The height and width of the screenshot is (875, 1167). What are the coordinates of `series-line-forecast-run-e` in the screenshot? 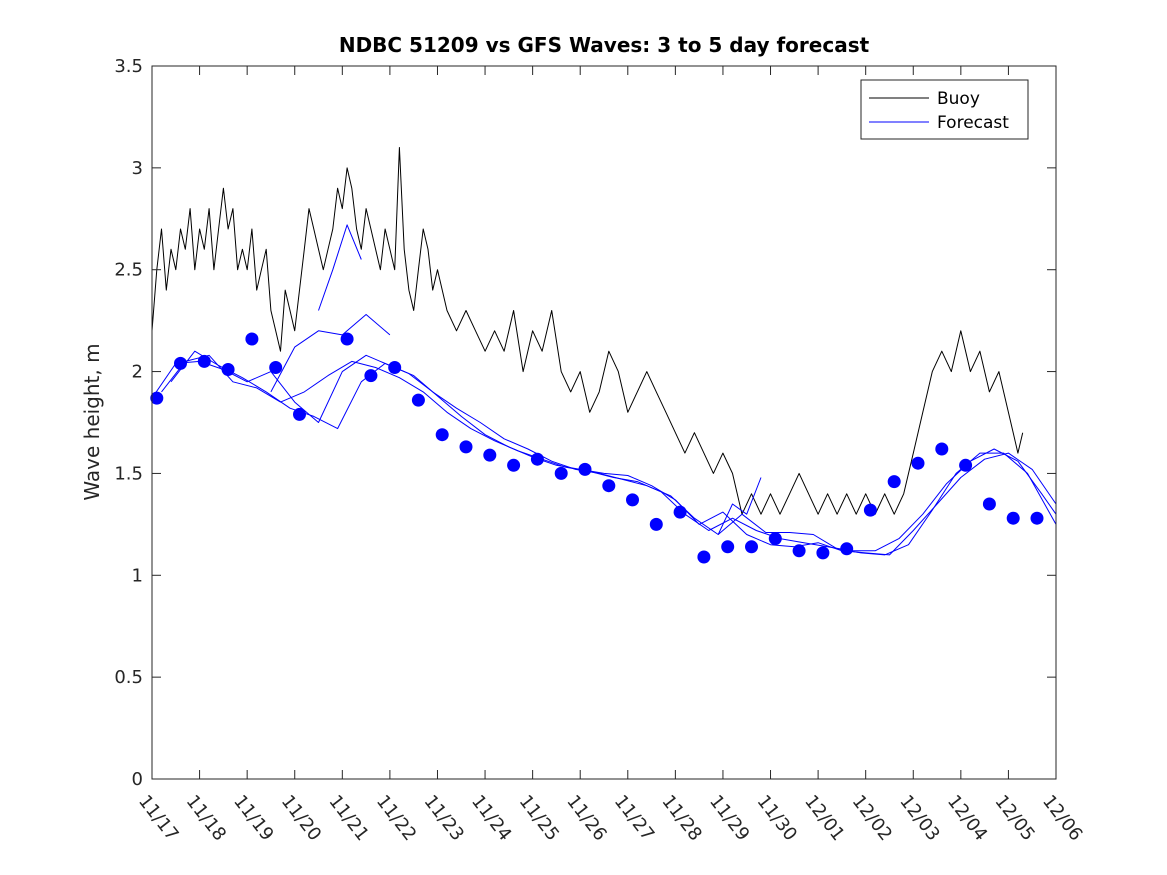 It's located at (340, 267).